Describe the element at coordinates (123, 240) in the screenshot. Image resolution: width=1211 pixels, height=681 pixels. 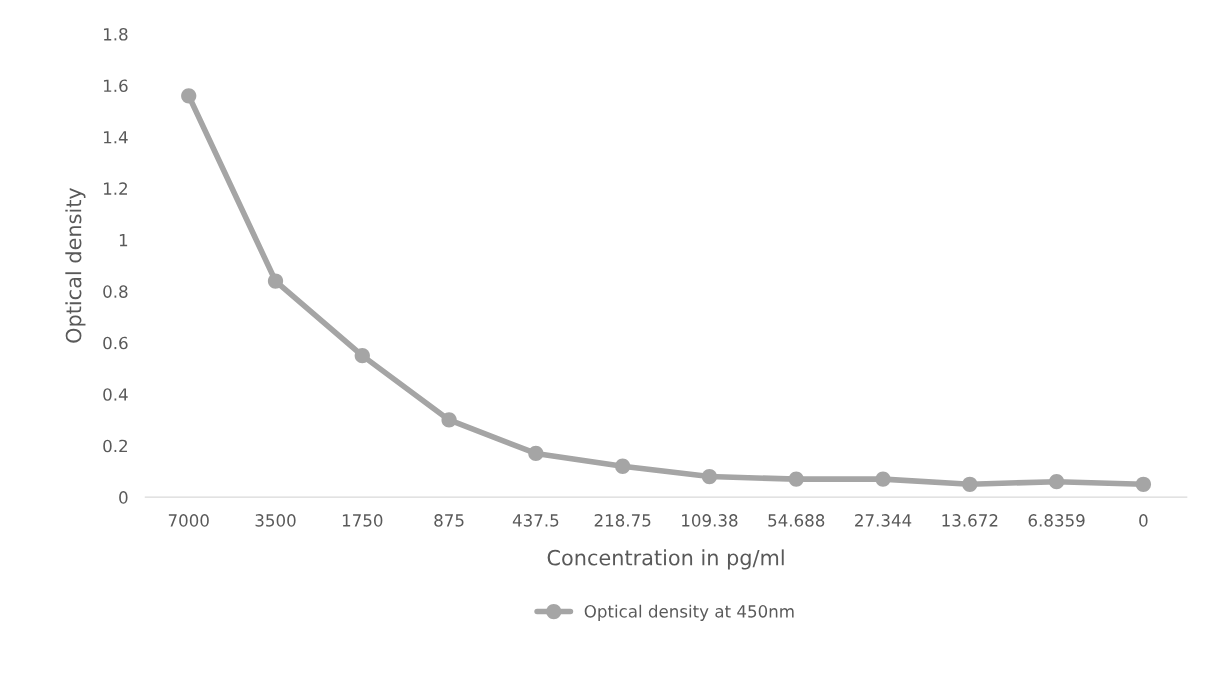
I see `y-tick-label: 1` at that location.